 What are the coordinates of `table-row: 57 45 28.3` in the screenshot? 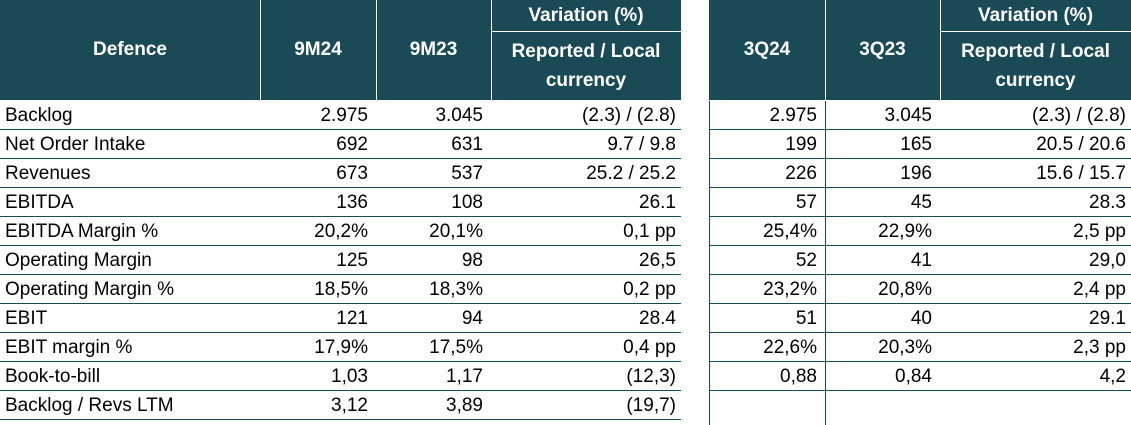 It's located at (920, 202).